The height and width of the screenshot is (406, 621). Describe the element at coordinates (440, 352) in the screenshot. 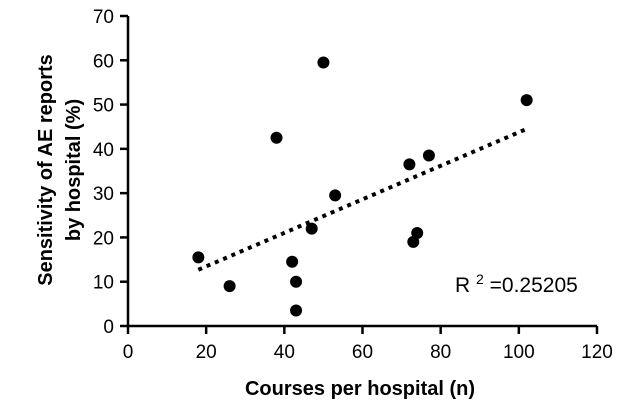

I see `x-tick-label: 80` at that location.